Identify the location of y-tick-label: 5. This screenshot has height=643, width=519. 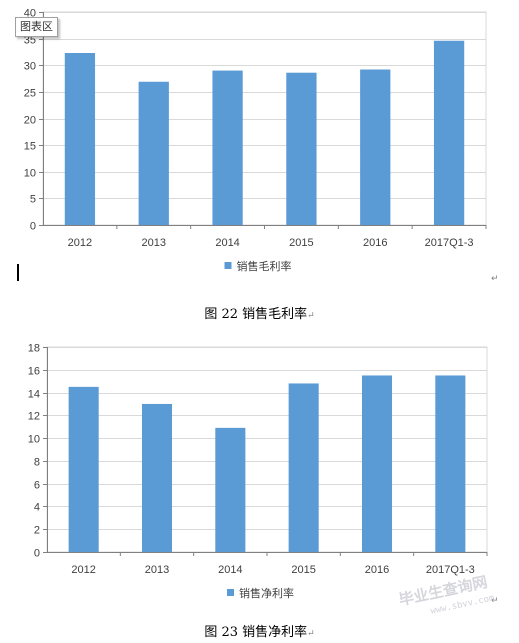
(33, 200).